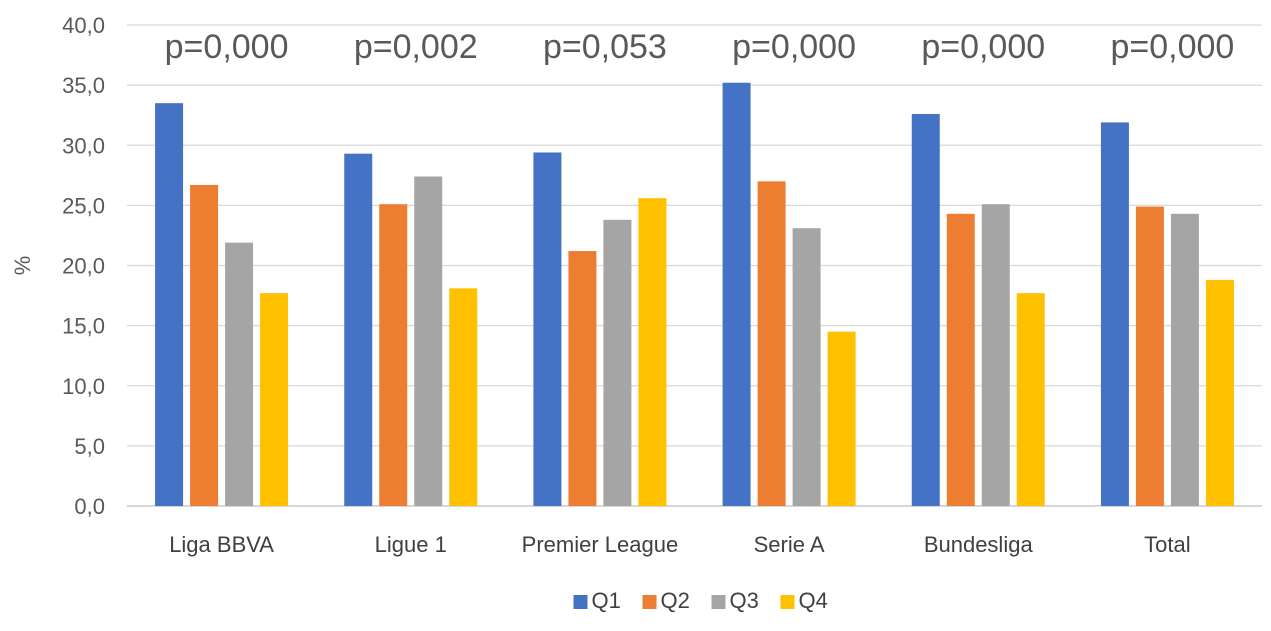 This screenshot has height=631, width=1271. What do you see at coordinates (1167, 544) in the screenshot?
I see `x-category-label: Total` at bounding box center [1167, 544].